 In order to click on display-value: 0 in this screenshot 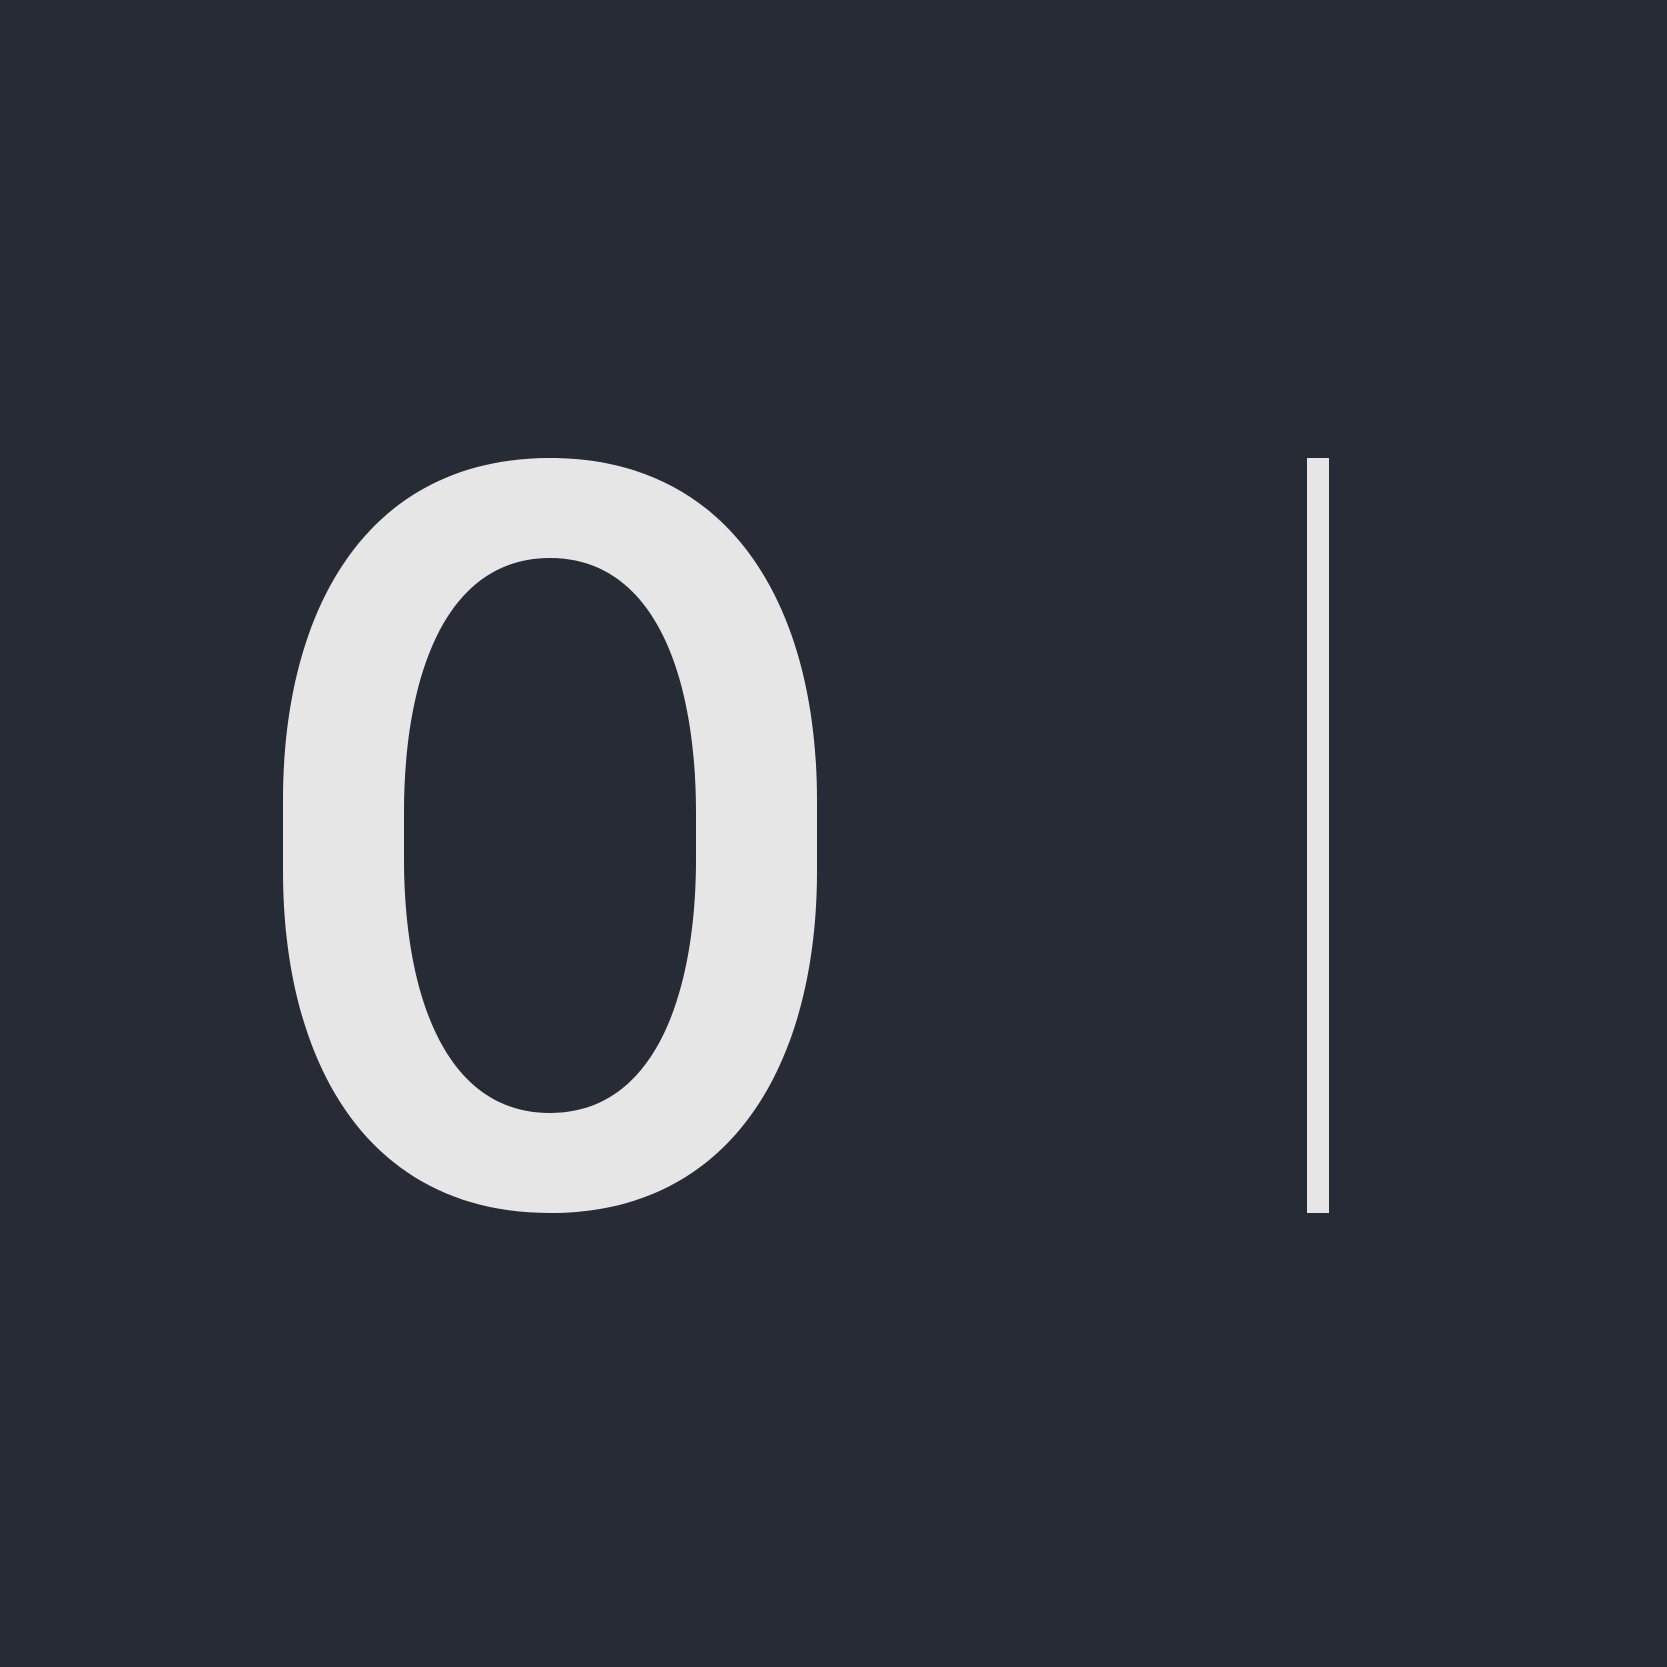, I will do `click(550, 835)`.